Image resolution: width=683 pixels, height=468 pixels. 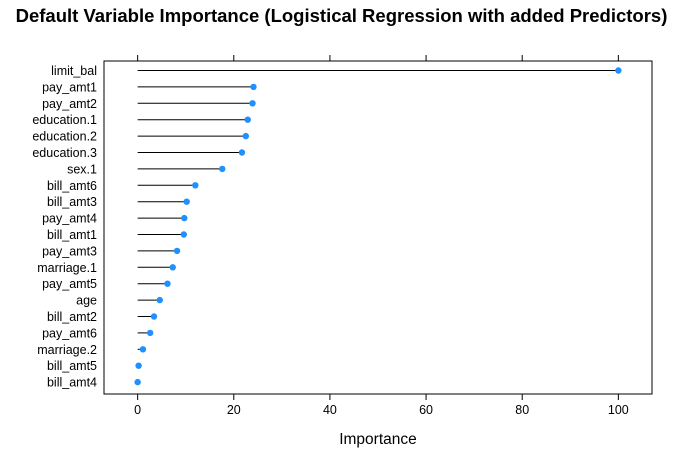 I want to click on x-tick-label: 80, so click(x=522, y=410).